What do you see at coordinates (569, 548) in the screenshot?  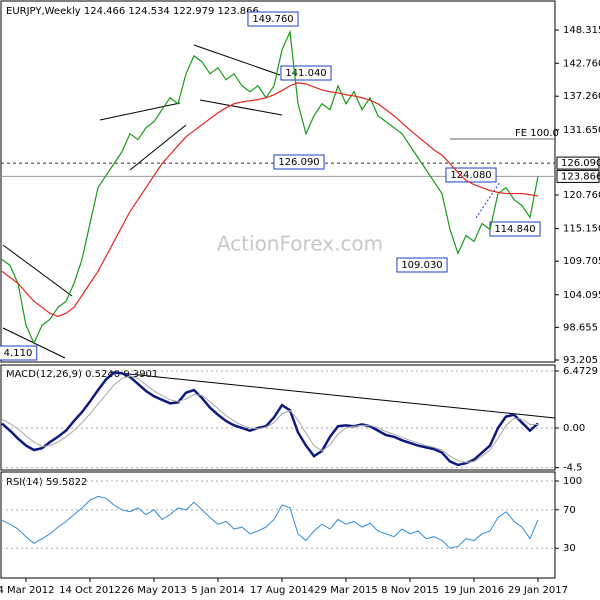 I see `y-tick-label: 30` at bounding box center [569, 548].